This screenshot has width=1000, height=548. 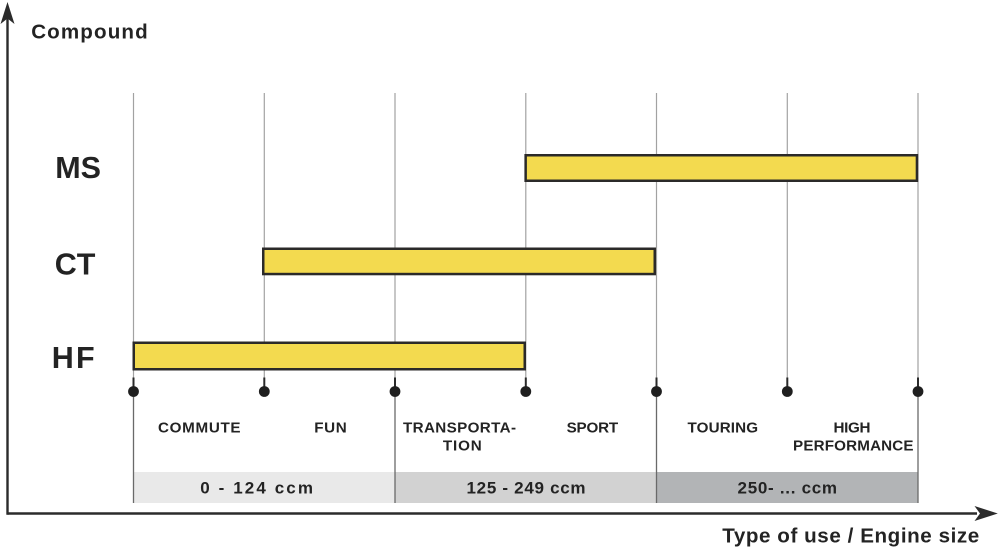 What do you see at coordinates (89, 32) in the screenshot?
I see `svg-text: Compound` at bounding box center [89, 32].